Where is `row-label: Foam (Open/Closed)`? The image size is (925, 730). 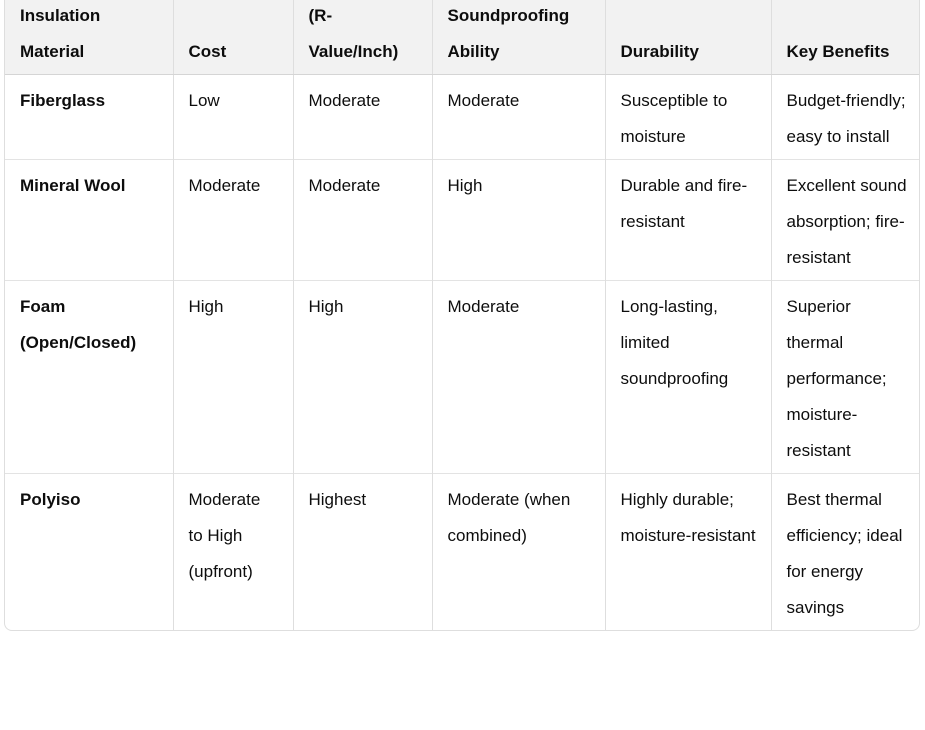
row-label: Foam (Open/Closed) is located at coordinates (89, 377).